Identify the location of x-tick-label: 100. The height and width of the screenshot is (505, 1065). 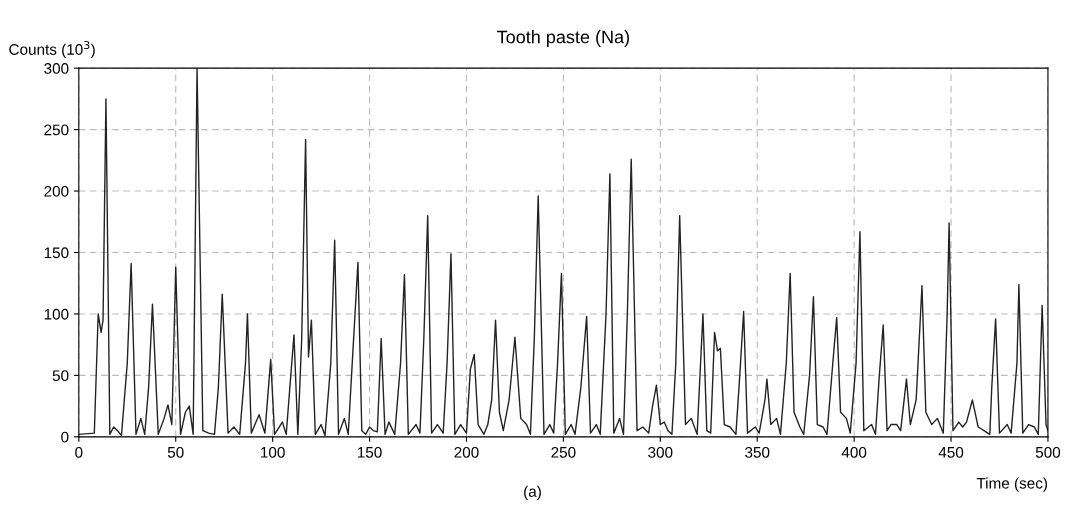
(273, 452).